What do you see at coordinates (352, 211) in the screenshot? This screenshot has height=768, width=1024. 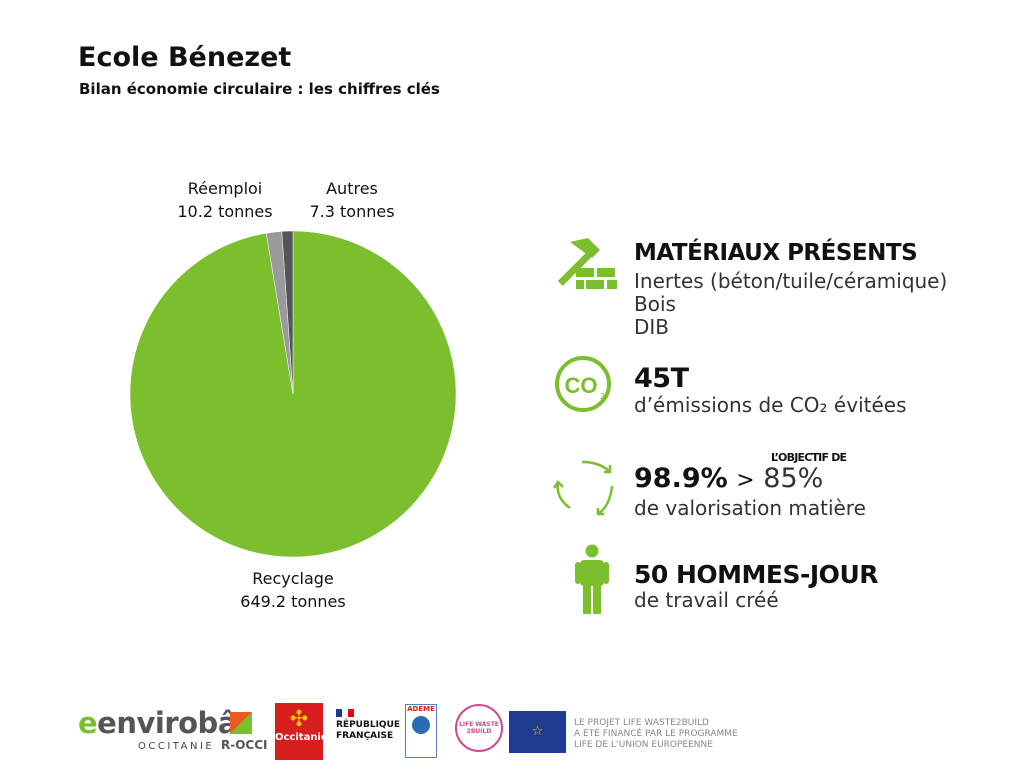 I see `slice-value: 7.3 tonnes` at bounding box center [352, 211].